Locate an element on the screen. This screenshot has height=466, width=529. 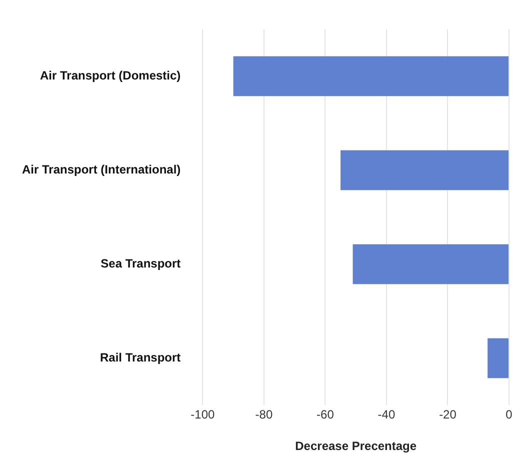
x-tick-label: -20 is located at coordinates (448, 415).